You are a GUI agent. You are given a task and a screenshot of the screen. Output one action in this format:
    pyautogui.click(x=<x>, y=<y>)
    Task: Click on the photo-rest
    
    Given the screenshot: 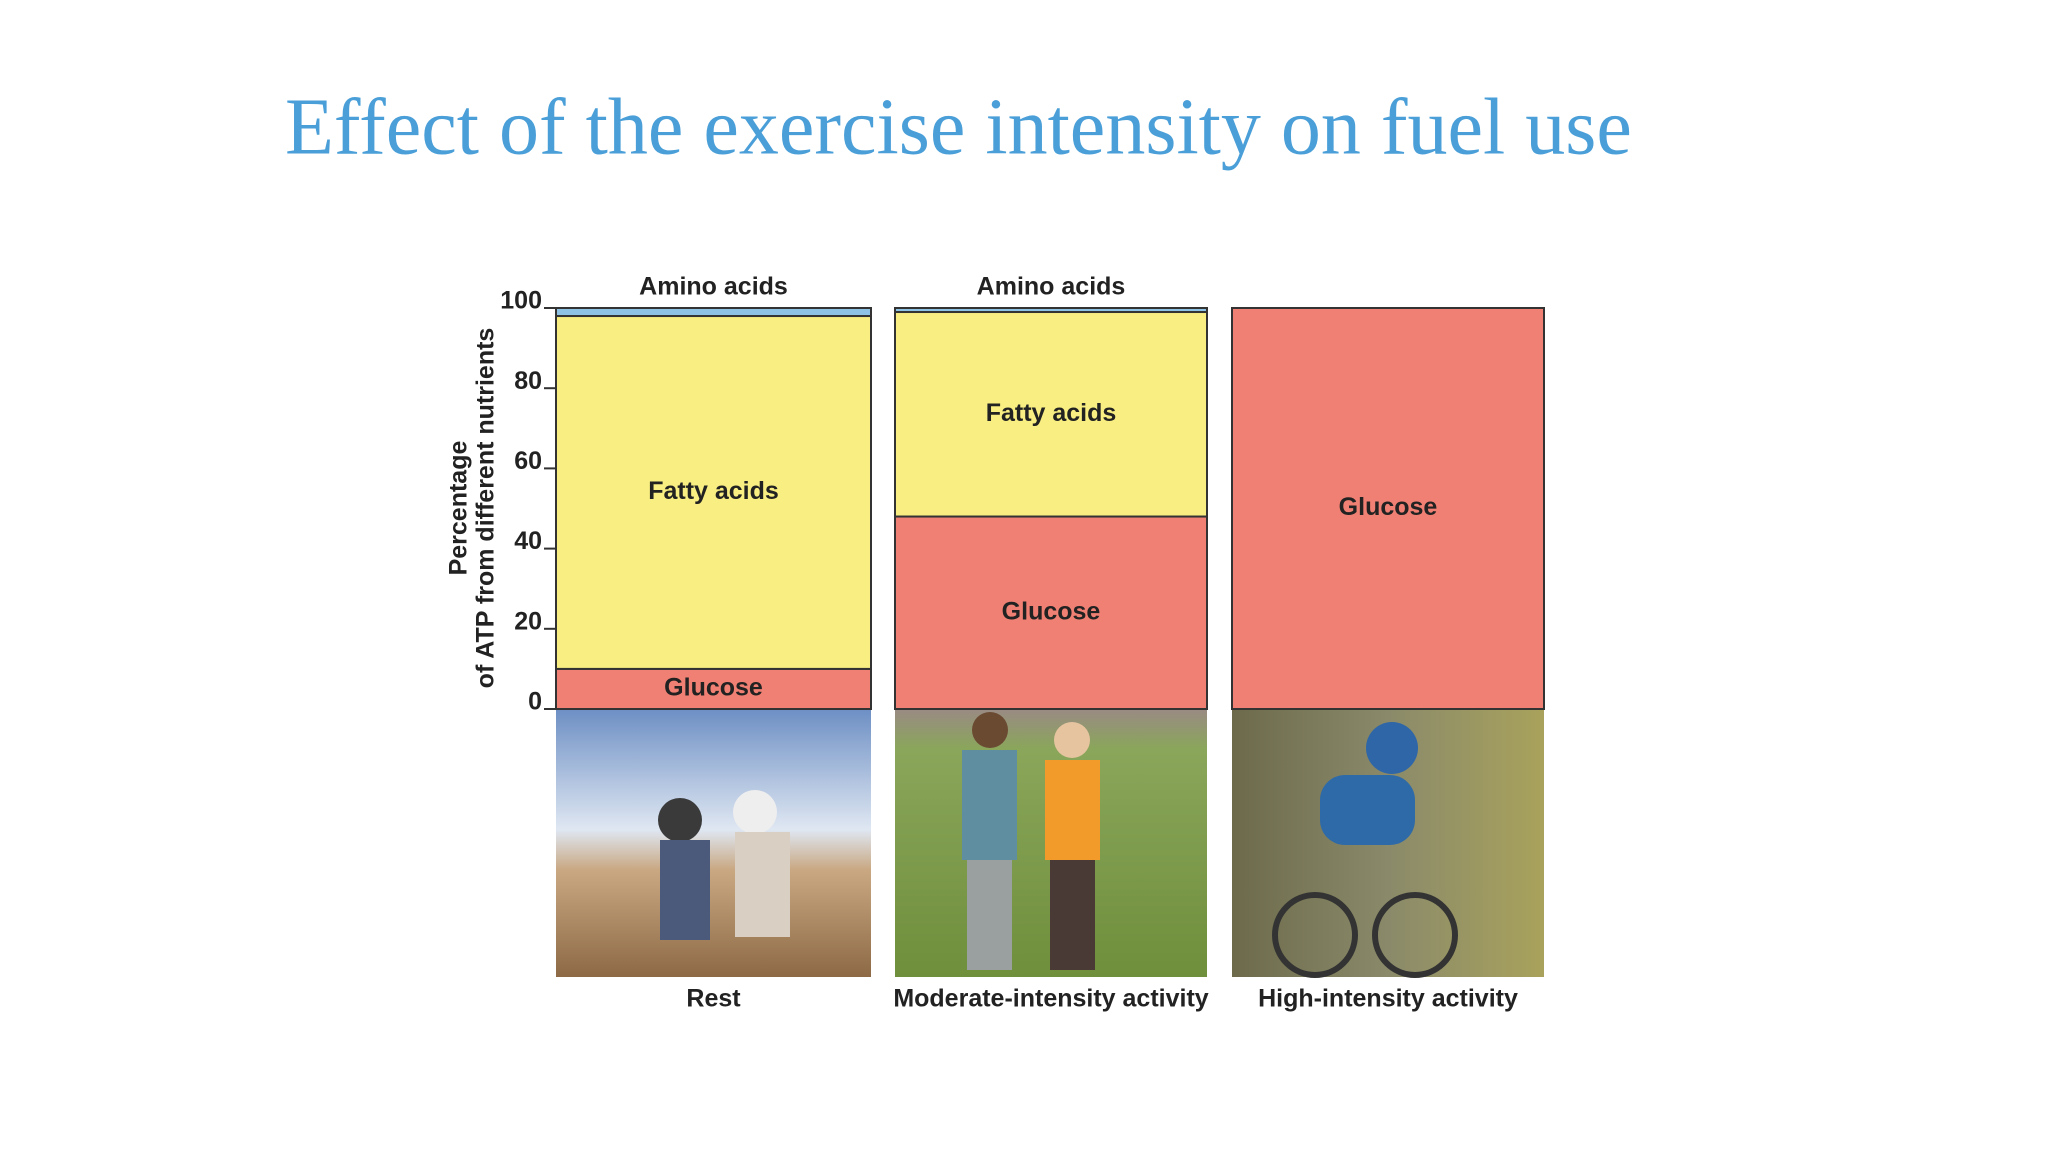 What is the action you would take?
    pyautogui.click(x=713, y=843)
    